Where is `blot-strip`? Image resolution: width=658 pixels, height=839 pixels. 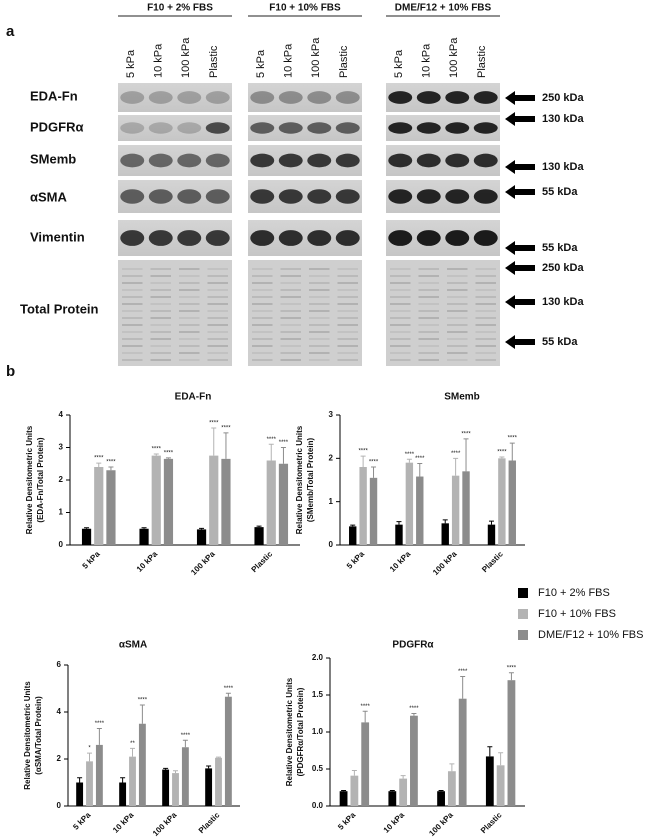 blot-strip is located at coordinates (305, 97).